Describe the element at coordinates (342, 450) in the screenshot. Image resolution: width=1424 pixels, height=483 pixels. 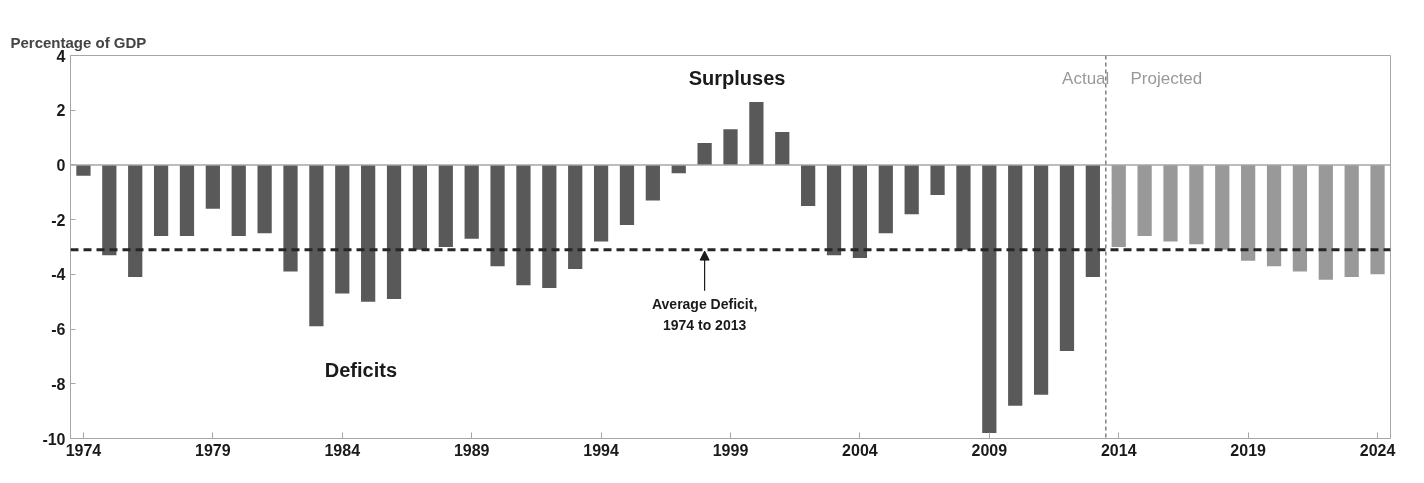
I see `x-tick-label: 1984` at that location.